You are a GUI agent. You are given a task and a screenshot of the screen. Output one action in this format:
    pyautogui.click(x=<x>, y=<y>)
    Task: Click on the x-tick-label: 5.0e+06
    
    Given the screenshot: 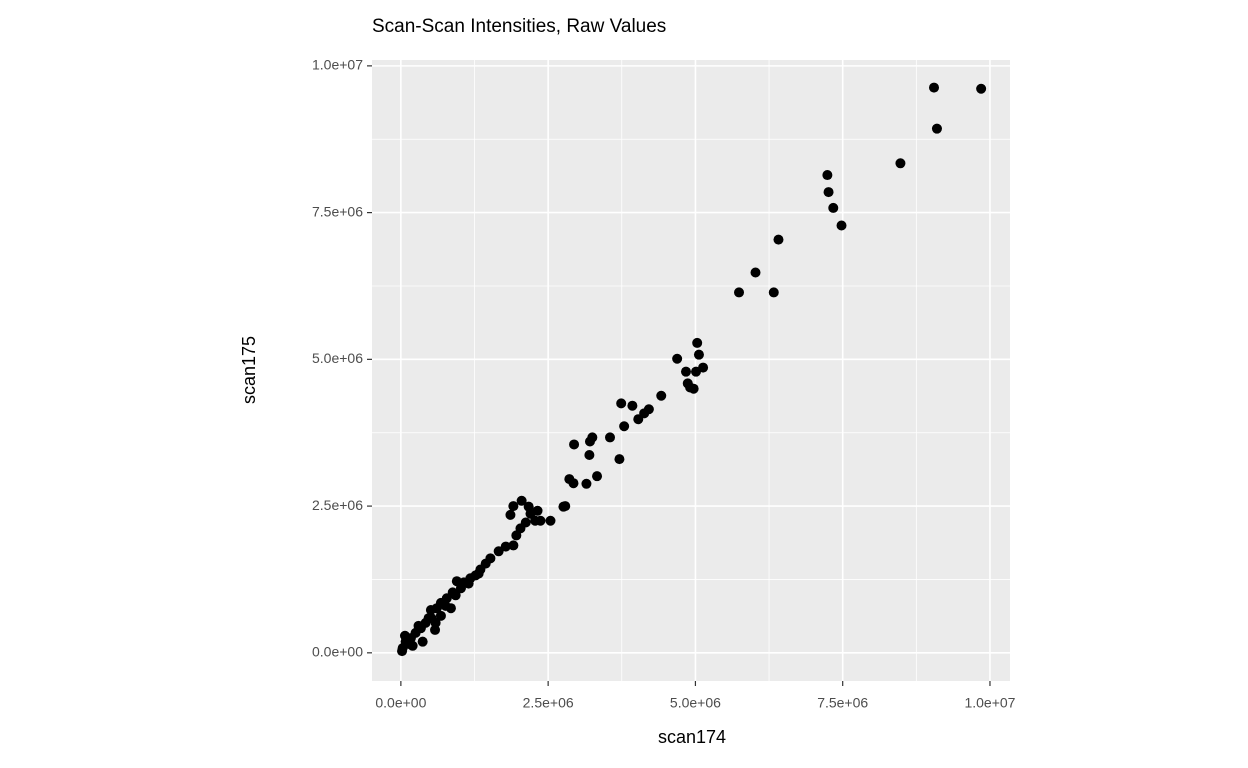 What is the action you would take?
    pyautogui.click(x=695, y=703)
    